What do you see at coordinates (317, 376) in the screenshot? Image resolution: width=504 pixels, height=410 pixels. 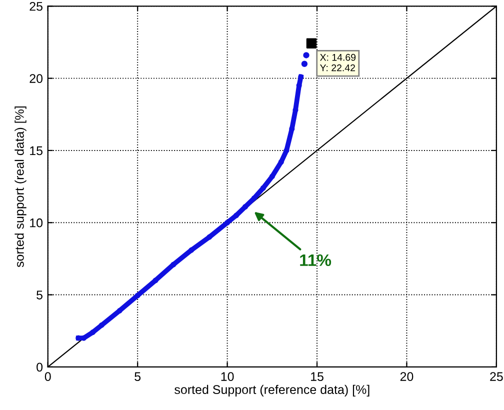 I see `x-tick-label: 15` at bounding box center [317, 376].